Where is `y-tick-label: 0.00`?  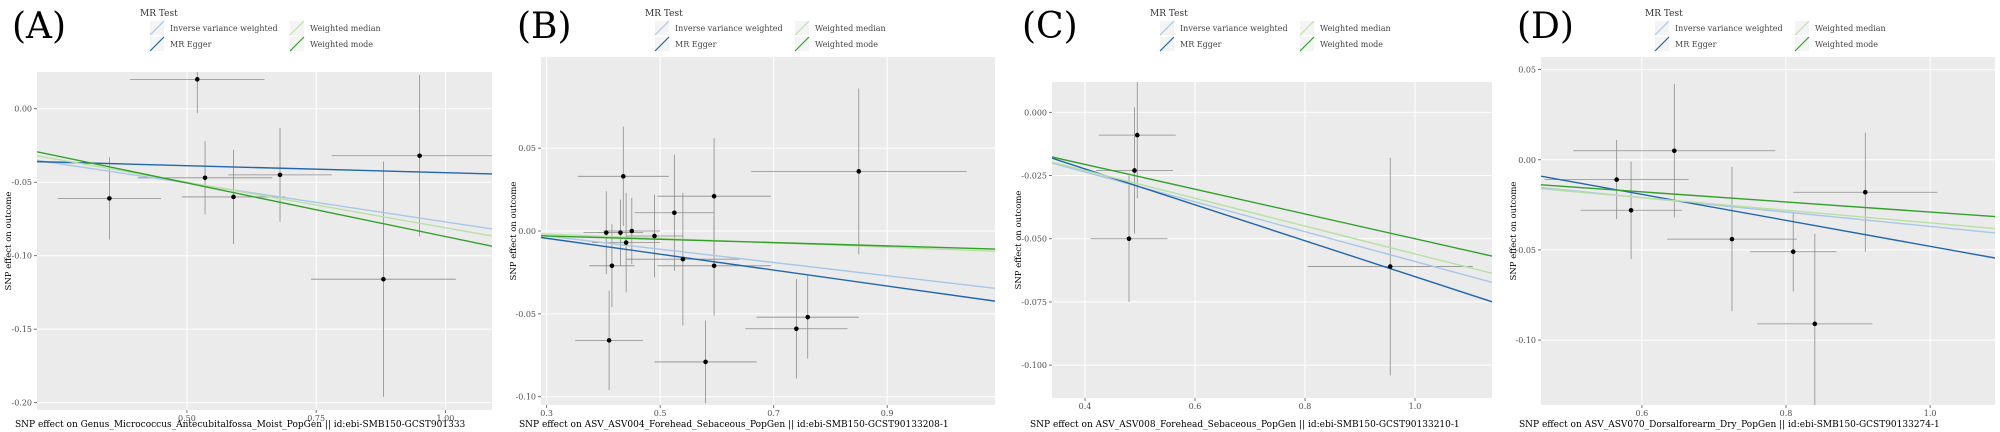 y-tick-label: 0.00 is located at coordinates (527, 231).